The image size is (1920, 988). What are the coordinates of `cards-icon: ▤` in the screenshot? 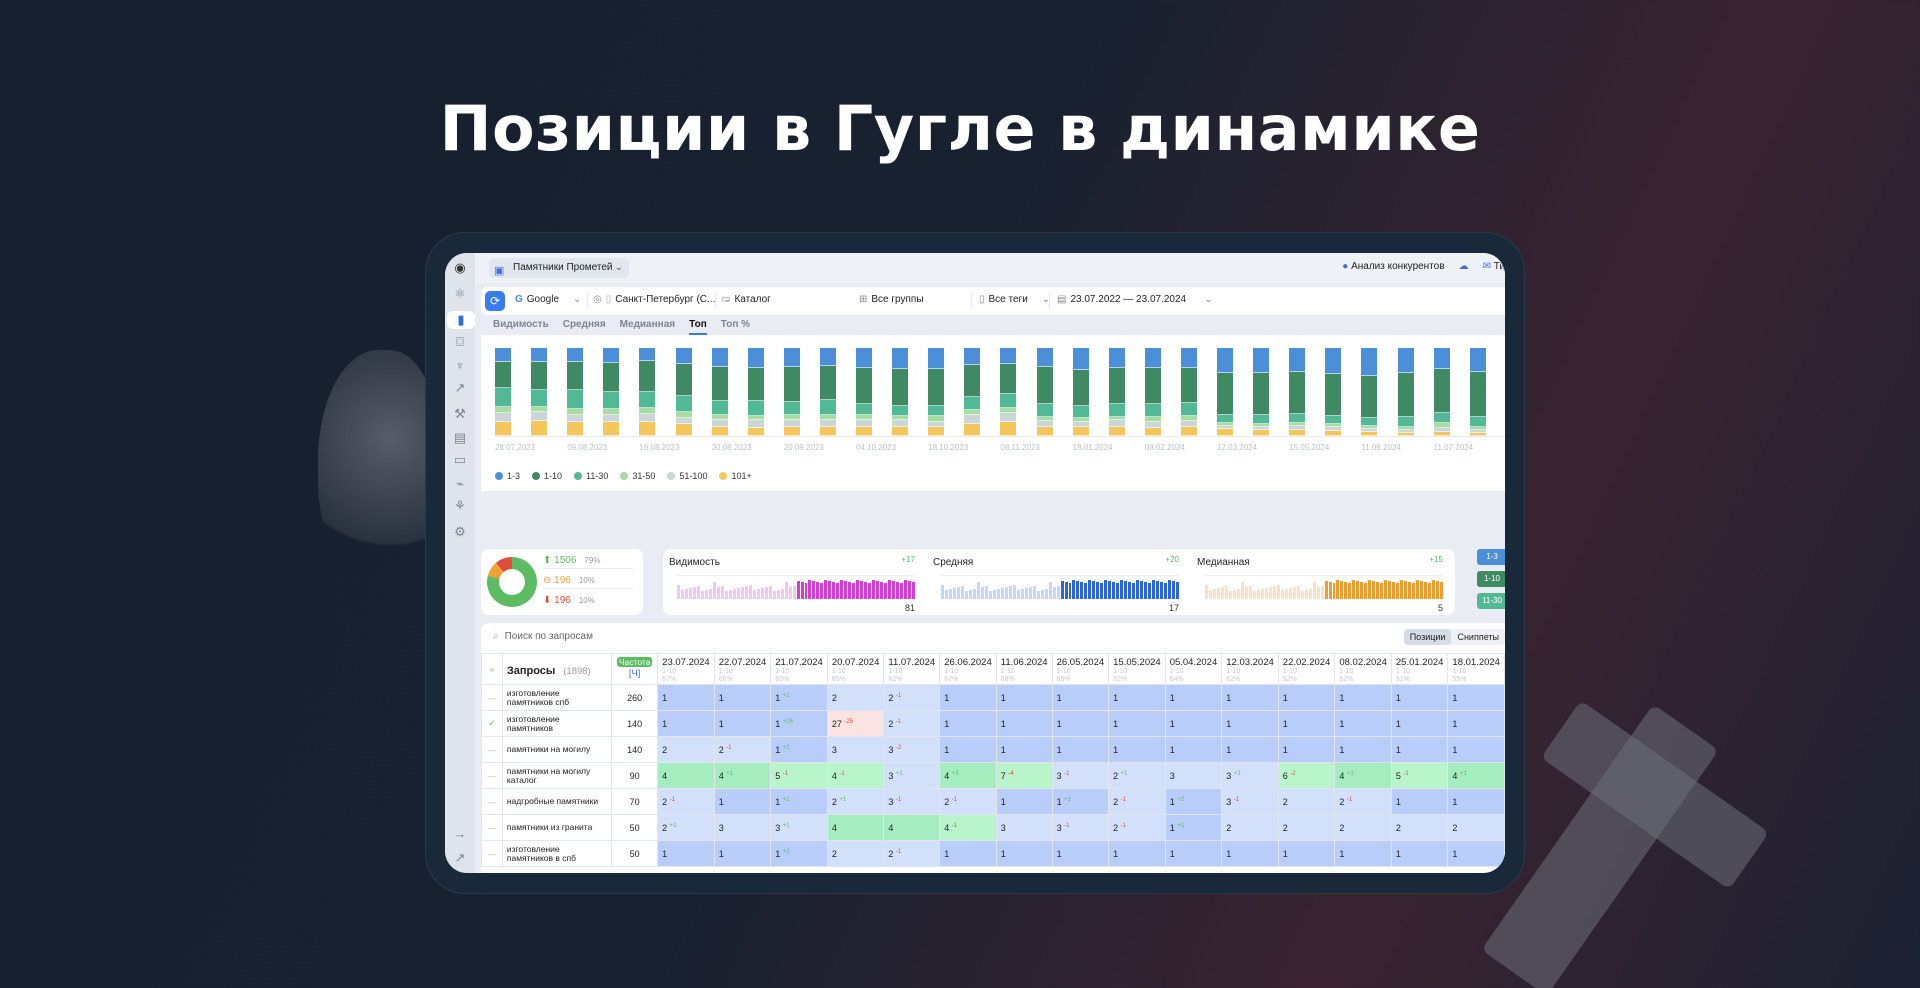 It's located at (460, 437).